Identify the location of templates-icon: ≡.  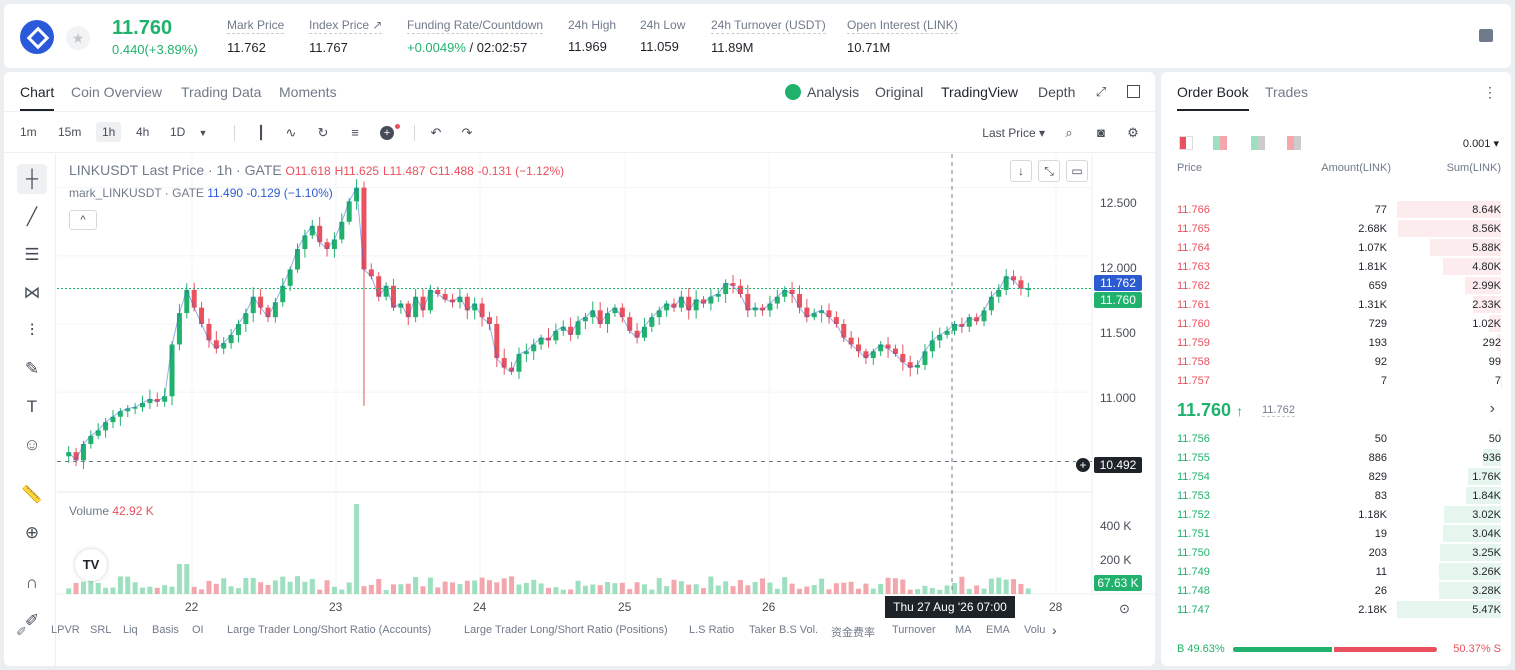
(355, 132).